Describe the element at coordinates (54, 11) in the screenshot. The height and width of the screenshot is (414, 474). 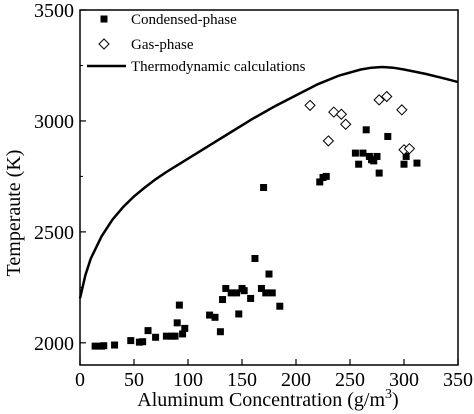
I see `y-tick-label: 3500` at that location.